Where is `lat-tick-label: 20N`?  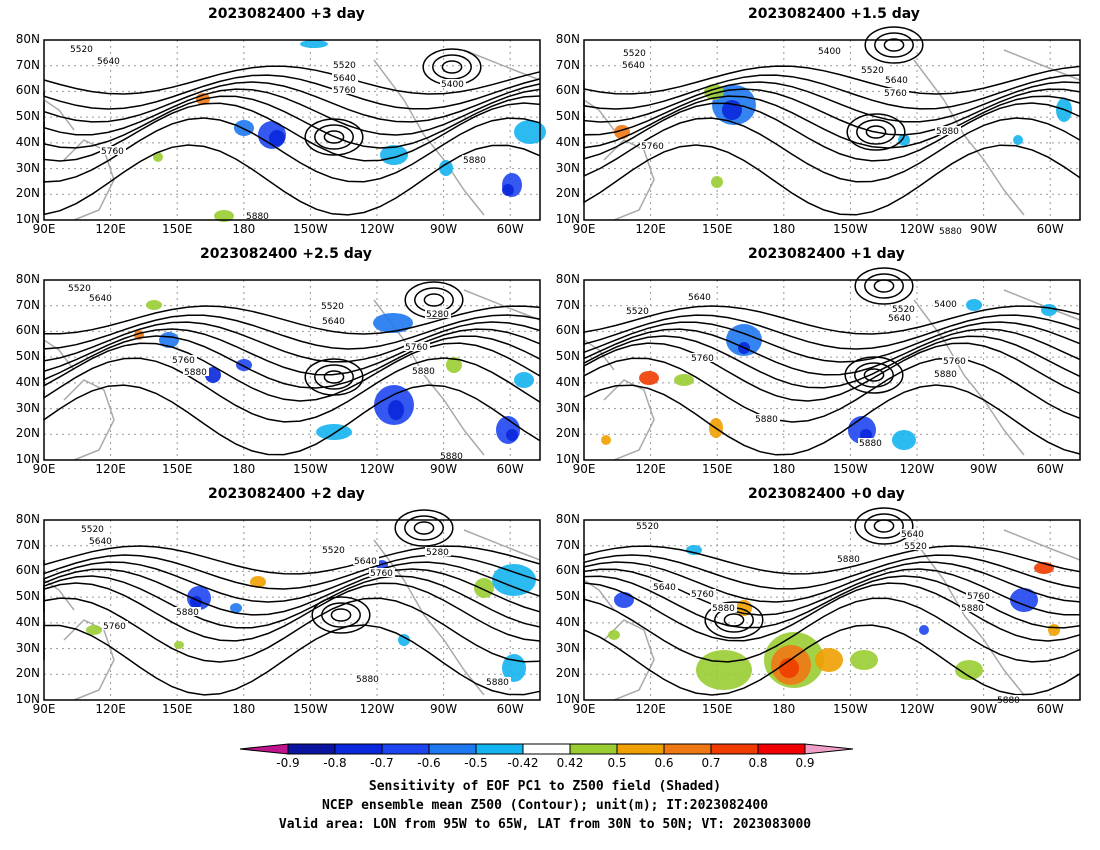
lat-tick-label: 20N is located at coordinates (27, 433).